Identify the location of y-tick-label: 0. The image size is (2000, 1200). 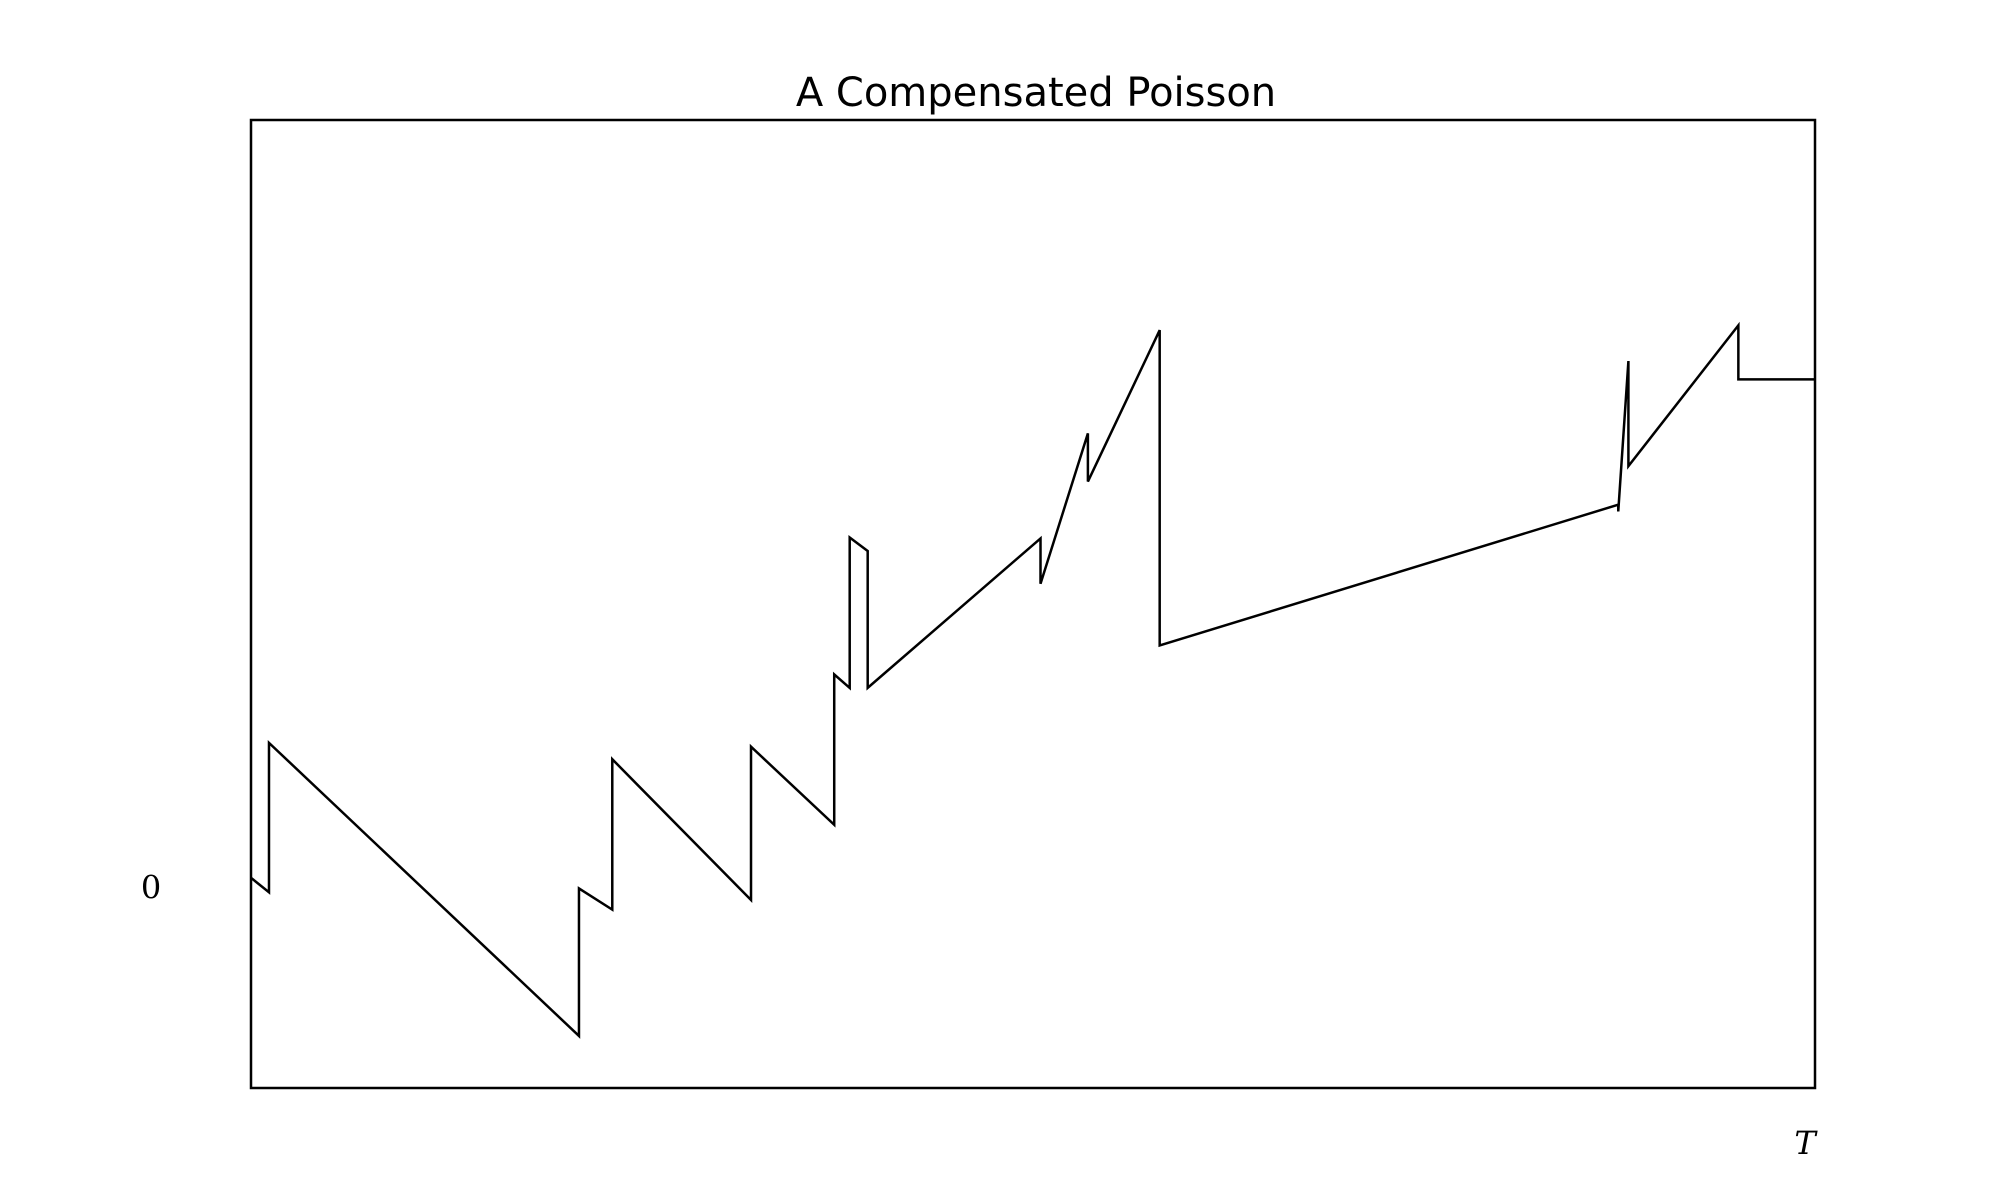
(151, 887).